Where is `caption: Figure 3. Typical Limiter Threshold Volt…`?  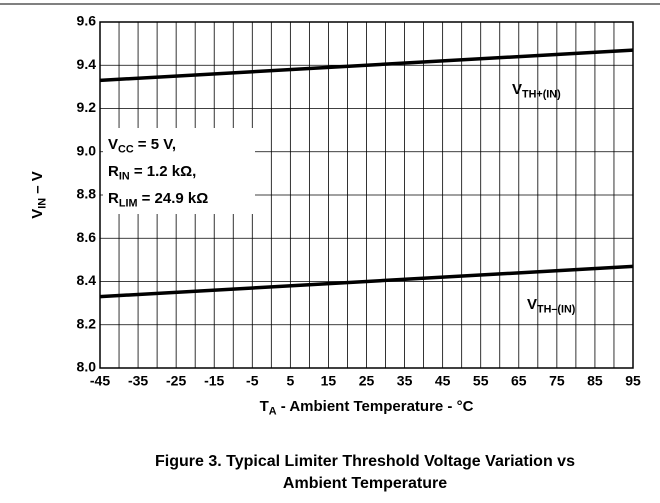
caption: Figure 3. Typical Limiter Threshold Volt… is located at coordinates (365, 461).